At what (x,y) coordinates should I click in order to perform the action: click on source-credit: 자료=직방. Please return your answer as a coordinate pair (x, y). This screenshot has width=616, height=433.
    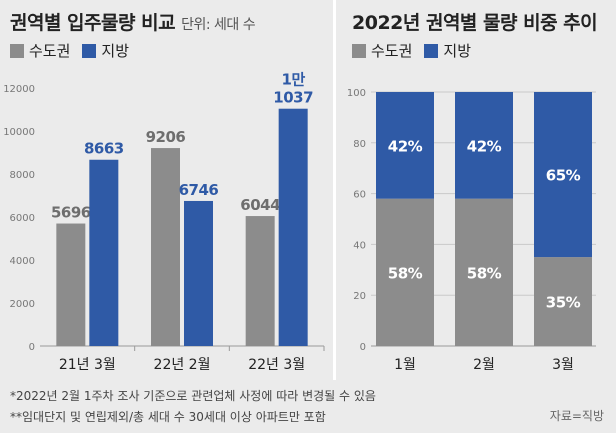
    Looking at the image, I should click on (576, 416).